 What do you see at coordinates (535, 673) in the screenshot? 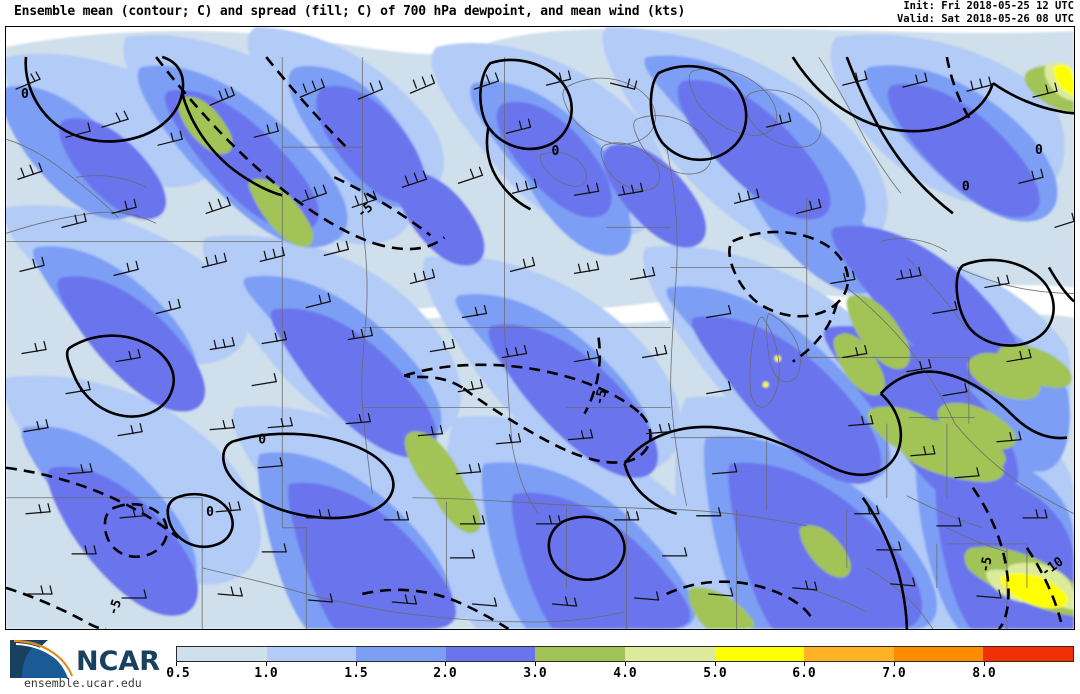
I see `colorbar-ticklabel: 3.0` at bounding box center [535, 673].